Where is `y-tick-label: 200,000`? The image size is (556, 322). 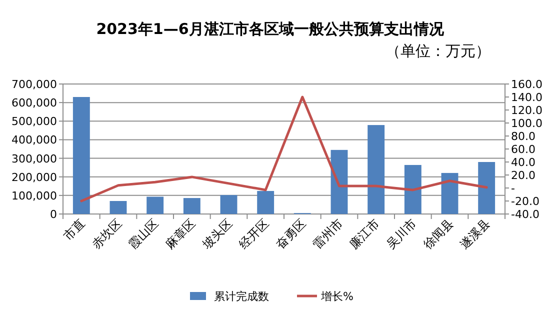
y-tick-label: 200,000 is located at coordinates (34, 177).